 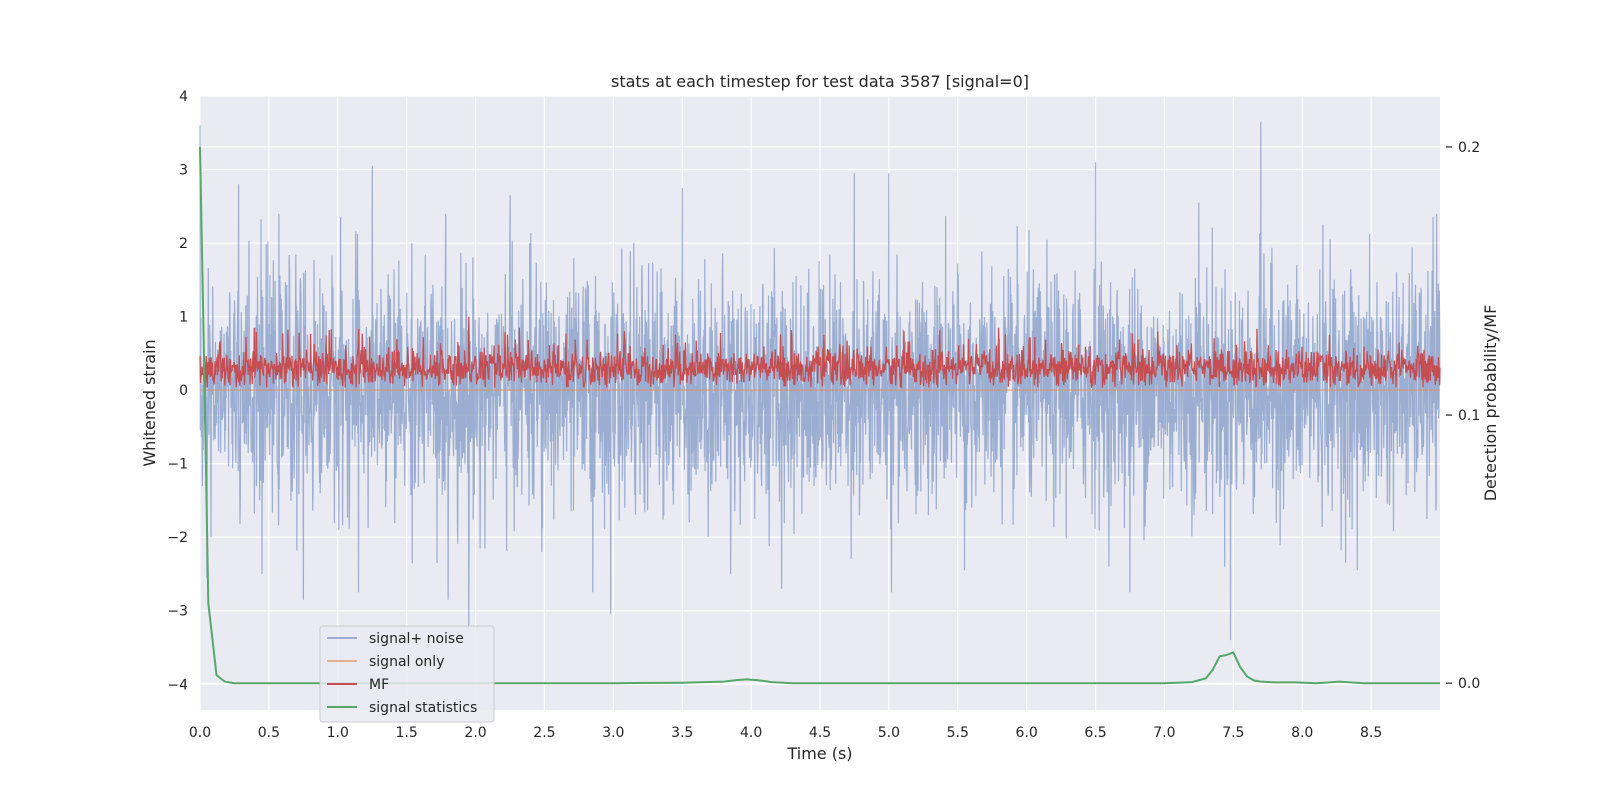 What do you see at coordinates (819, 753) in the screenshot?
I see `x-axis-label: Time (s)` at bounding box center [819, 753].